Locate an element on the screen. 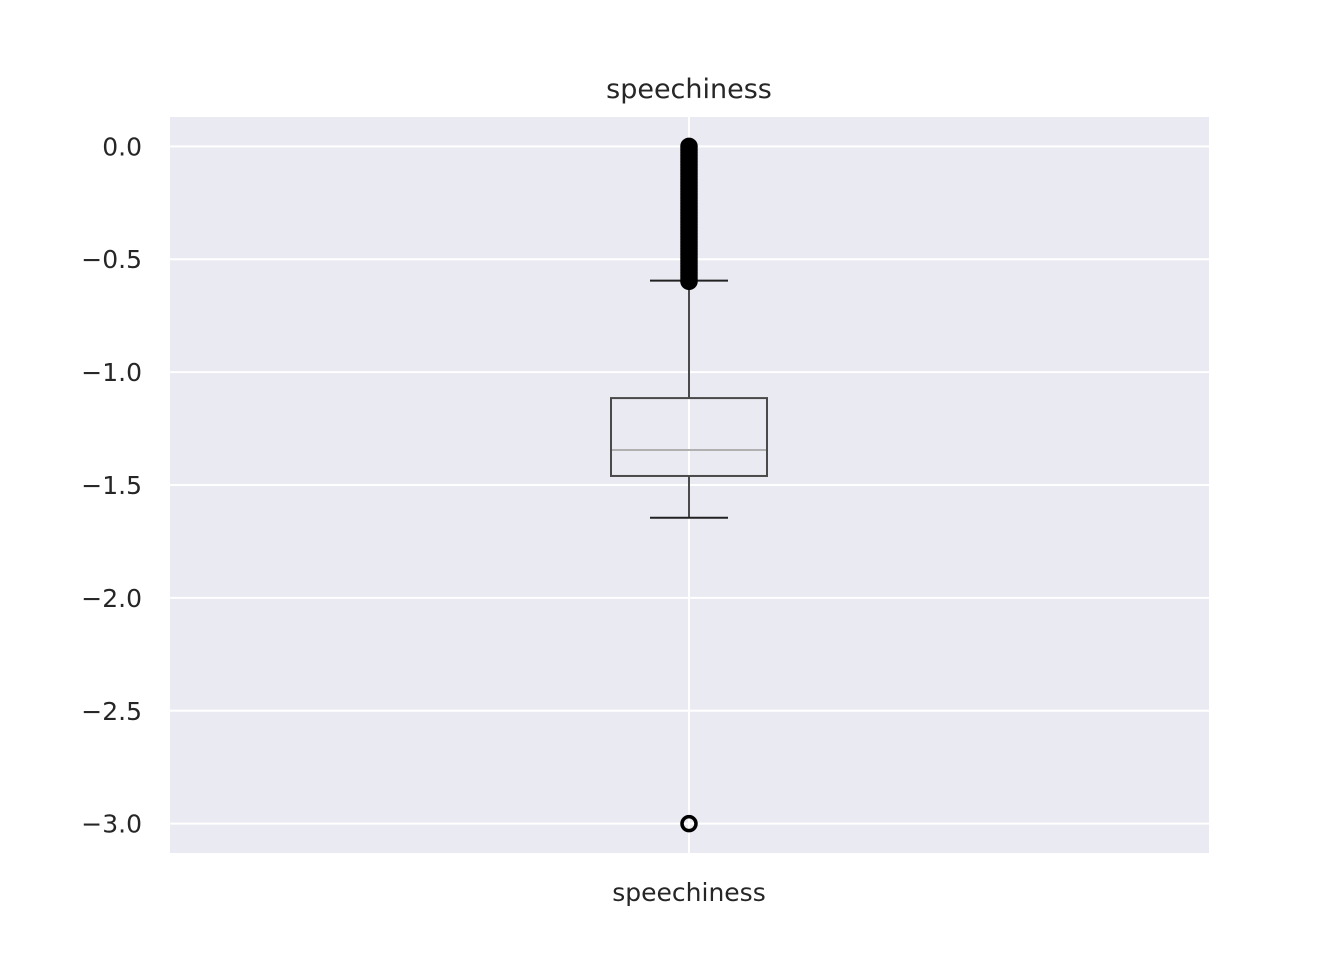  y-tick-label: 0.0 is located at coordinates (122, 146).